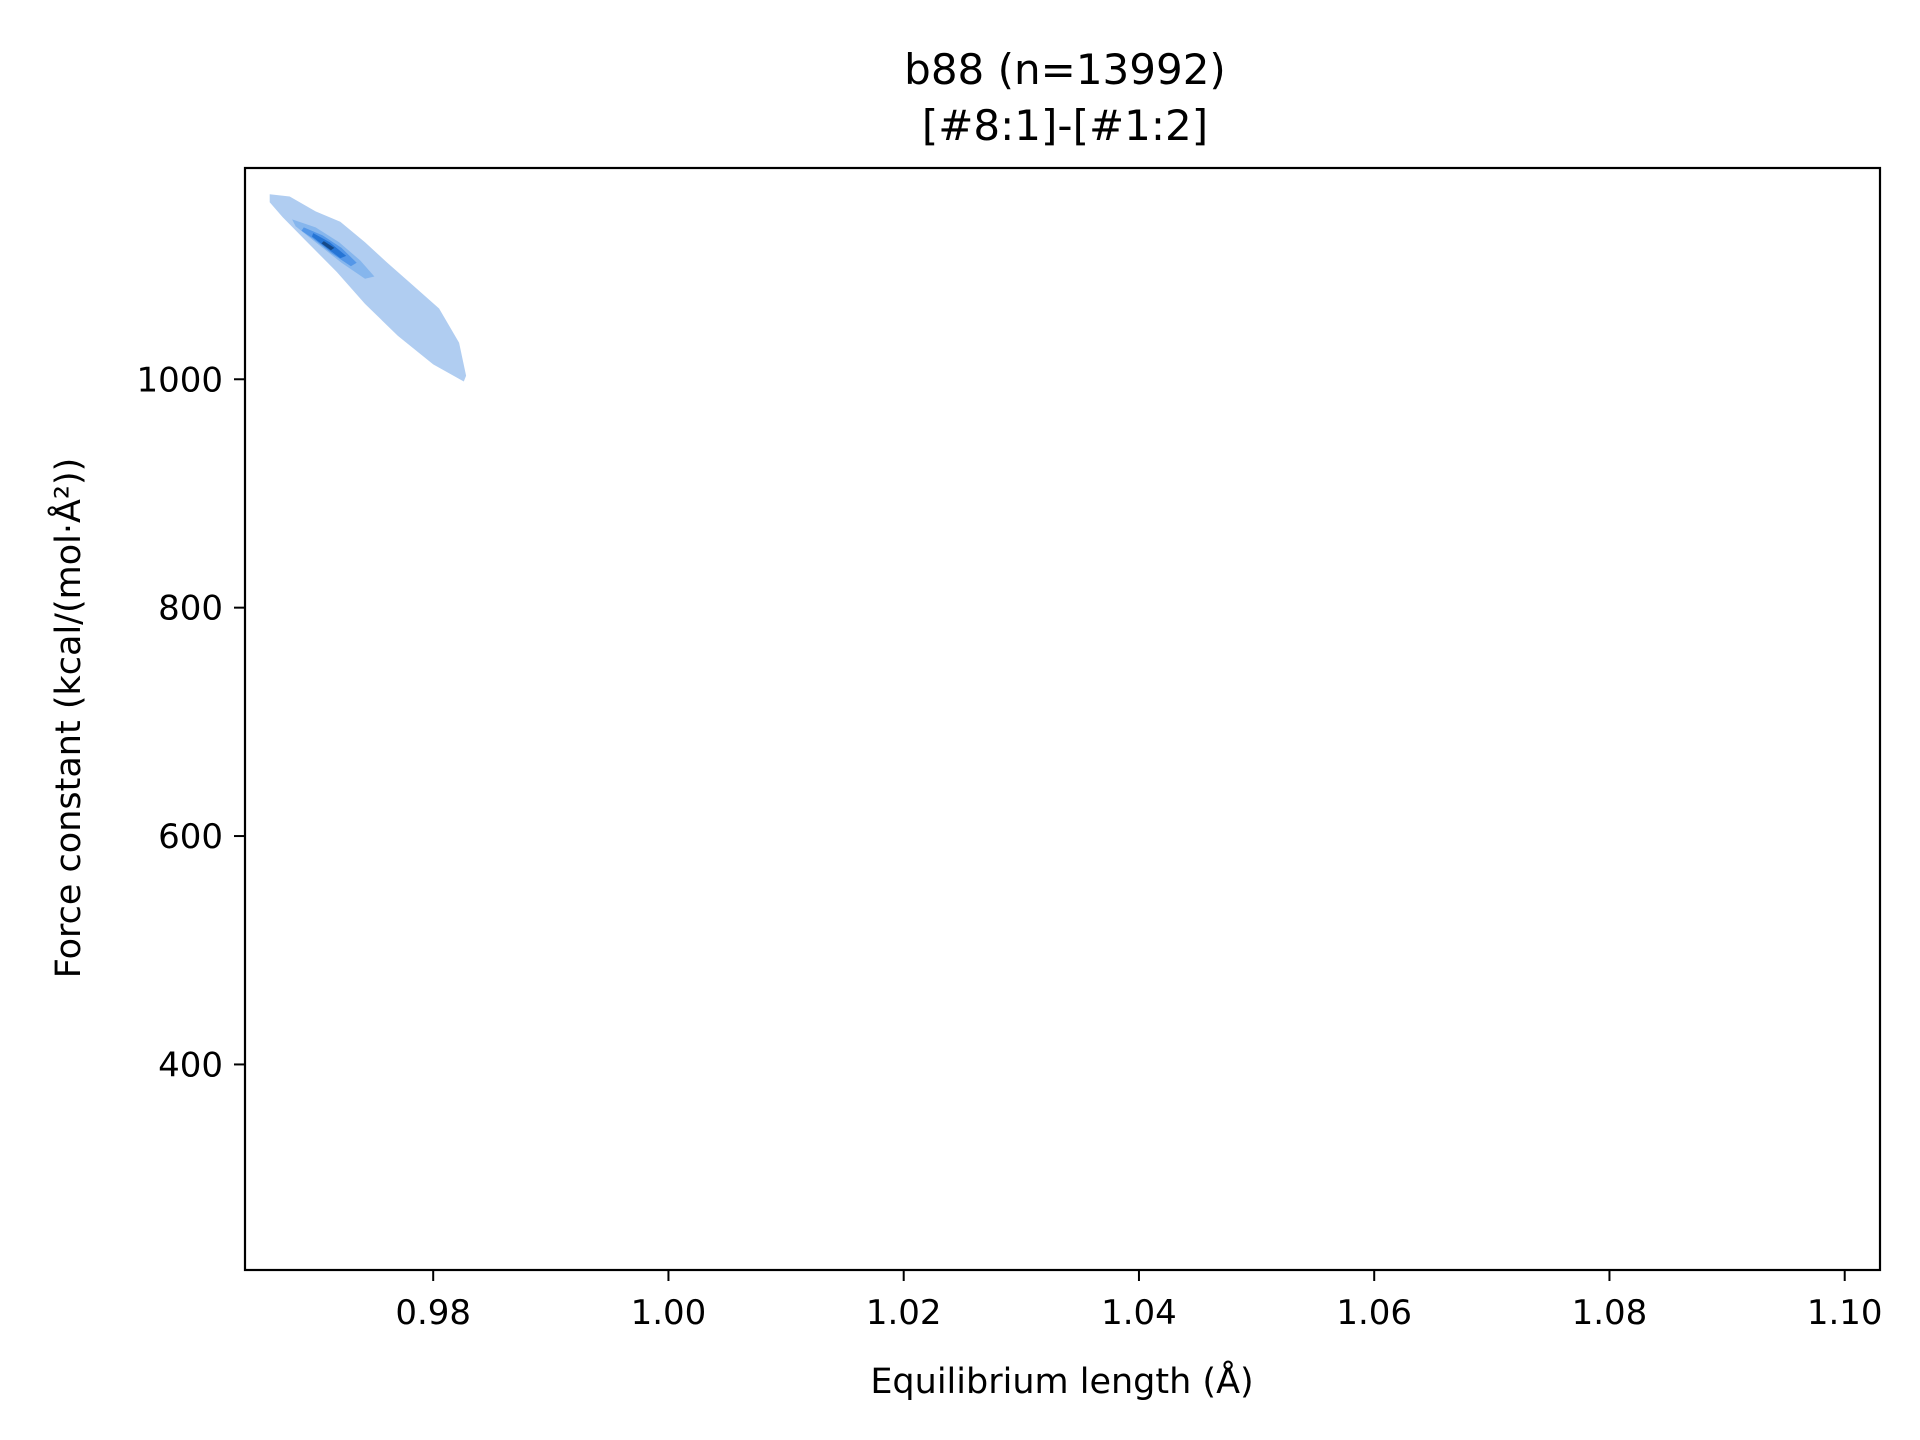 This screenshot has width=1920, height=1440. Describe the element at coordinates (368, 288) in the screenshot. I see `density-contours` at that location.